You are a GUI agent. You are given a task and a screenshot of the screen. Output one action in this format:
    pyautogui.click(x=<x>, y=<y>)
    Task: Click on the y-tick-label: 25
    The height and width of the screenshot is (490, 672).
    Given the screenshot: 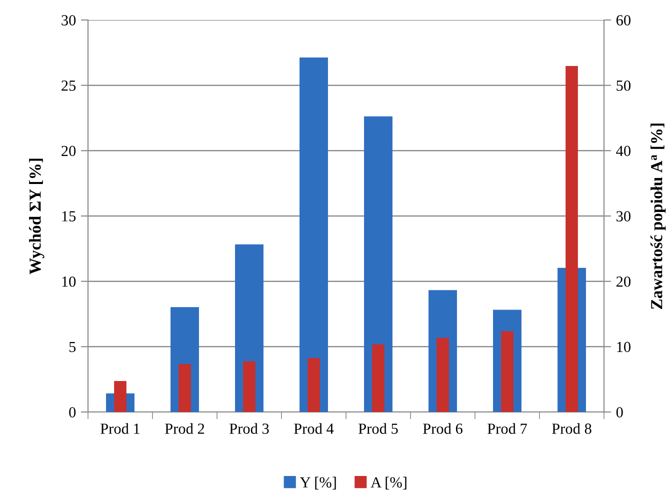 What is the action you would take?
    pyautogui.click(x=69, y=85)
    